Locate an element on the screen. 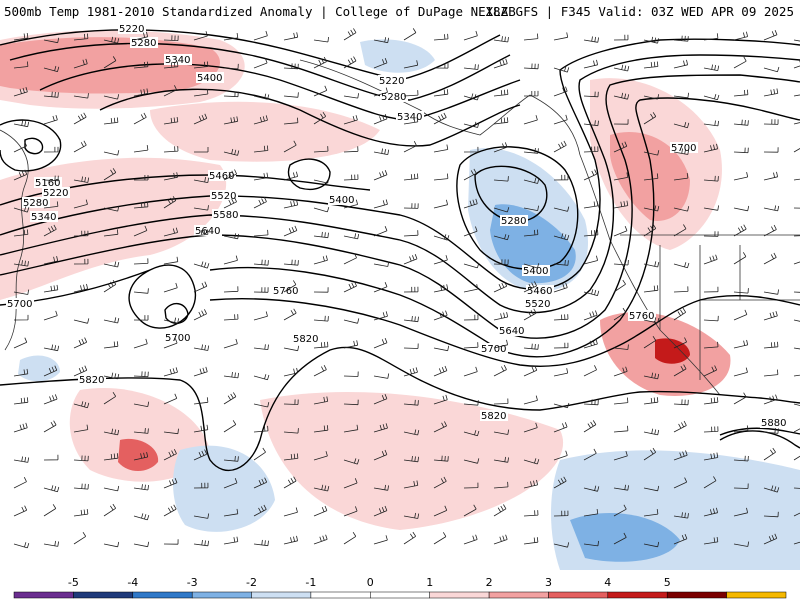 The height and width of the screenshot is (600, 800). contour-label: 5220 is located at coordinates (132, 29).